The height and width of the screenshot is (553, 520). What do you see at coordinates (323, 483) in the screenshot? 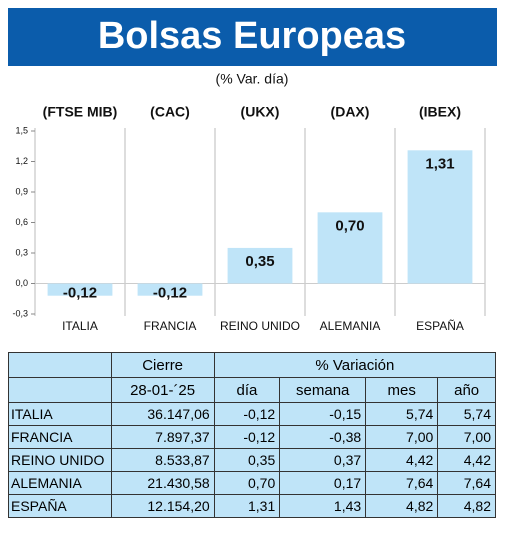
I see `table-cell: 0,17` at bounding box center [323, 483].